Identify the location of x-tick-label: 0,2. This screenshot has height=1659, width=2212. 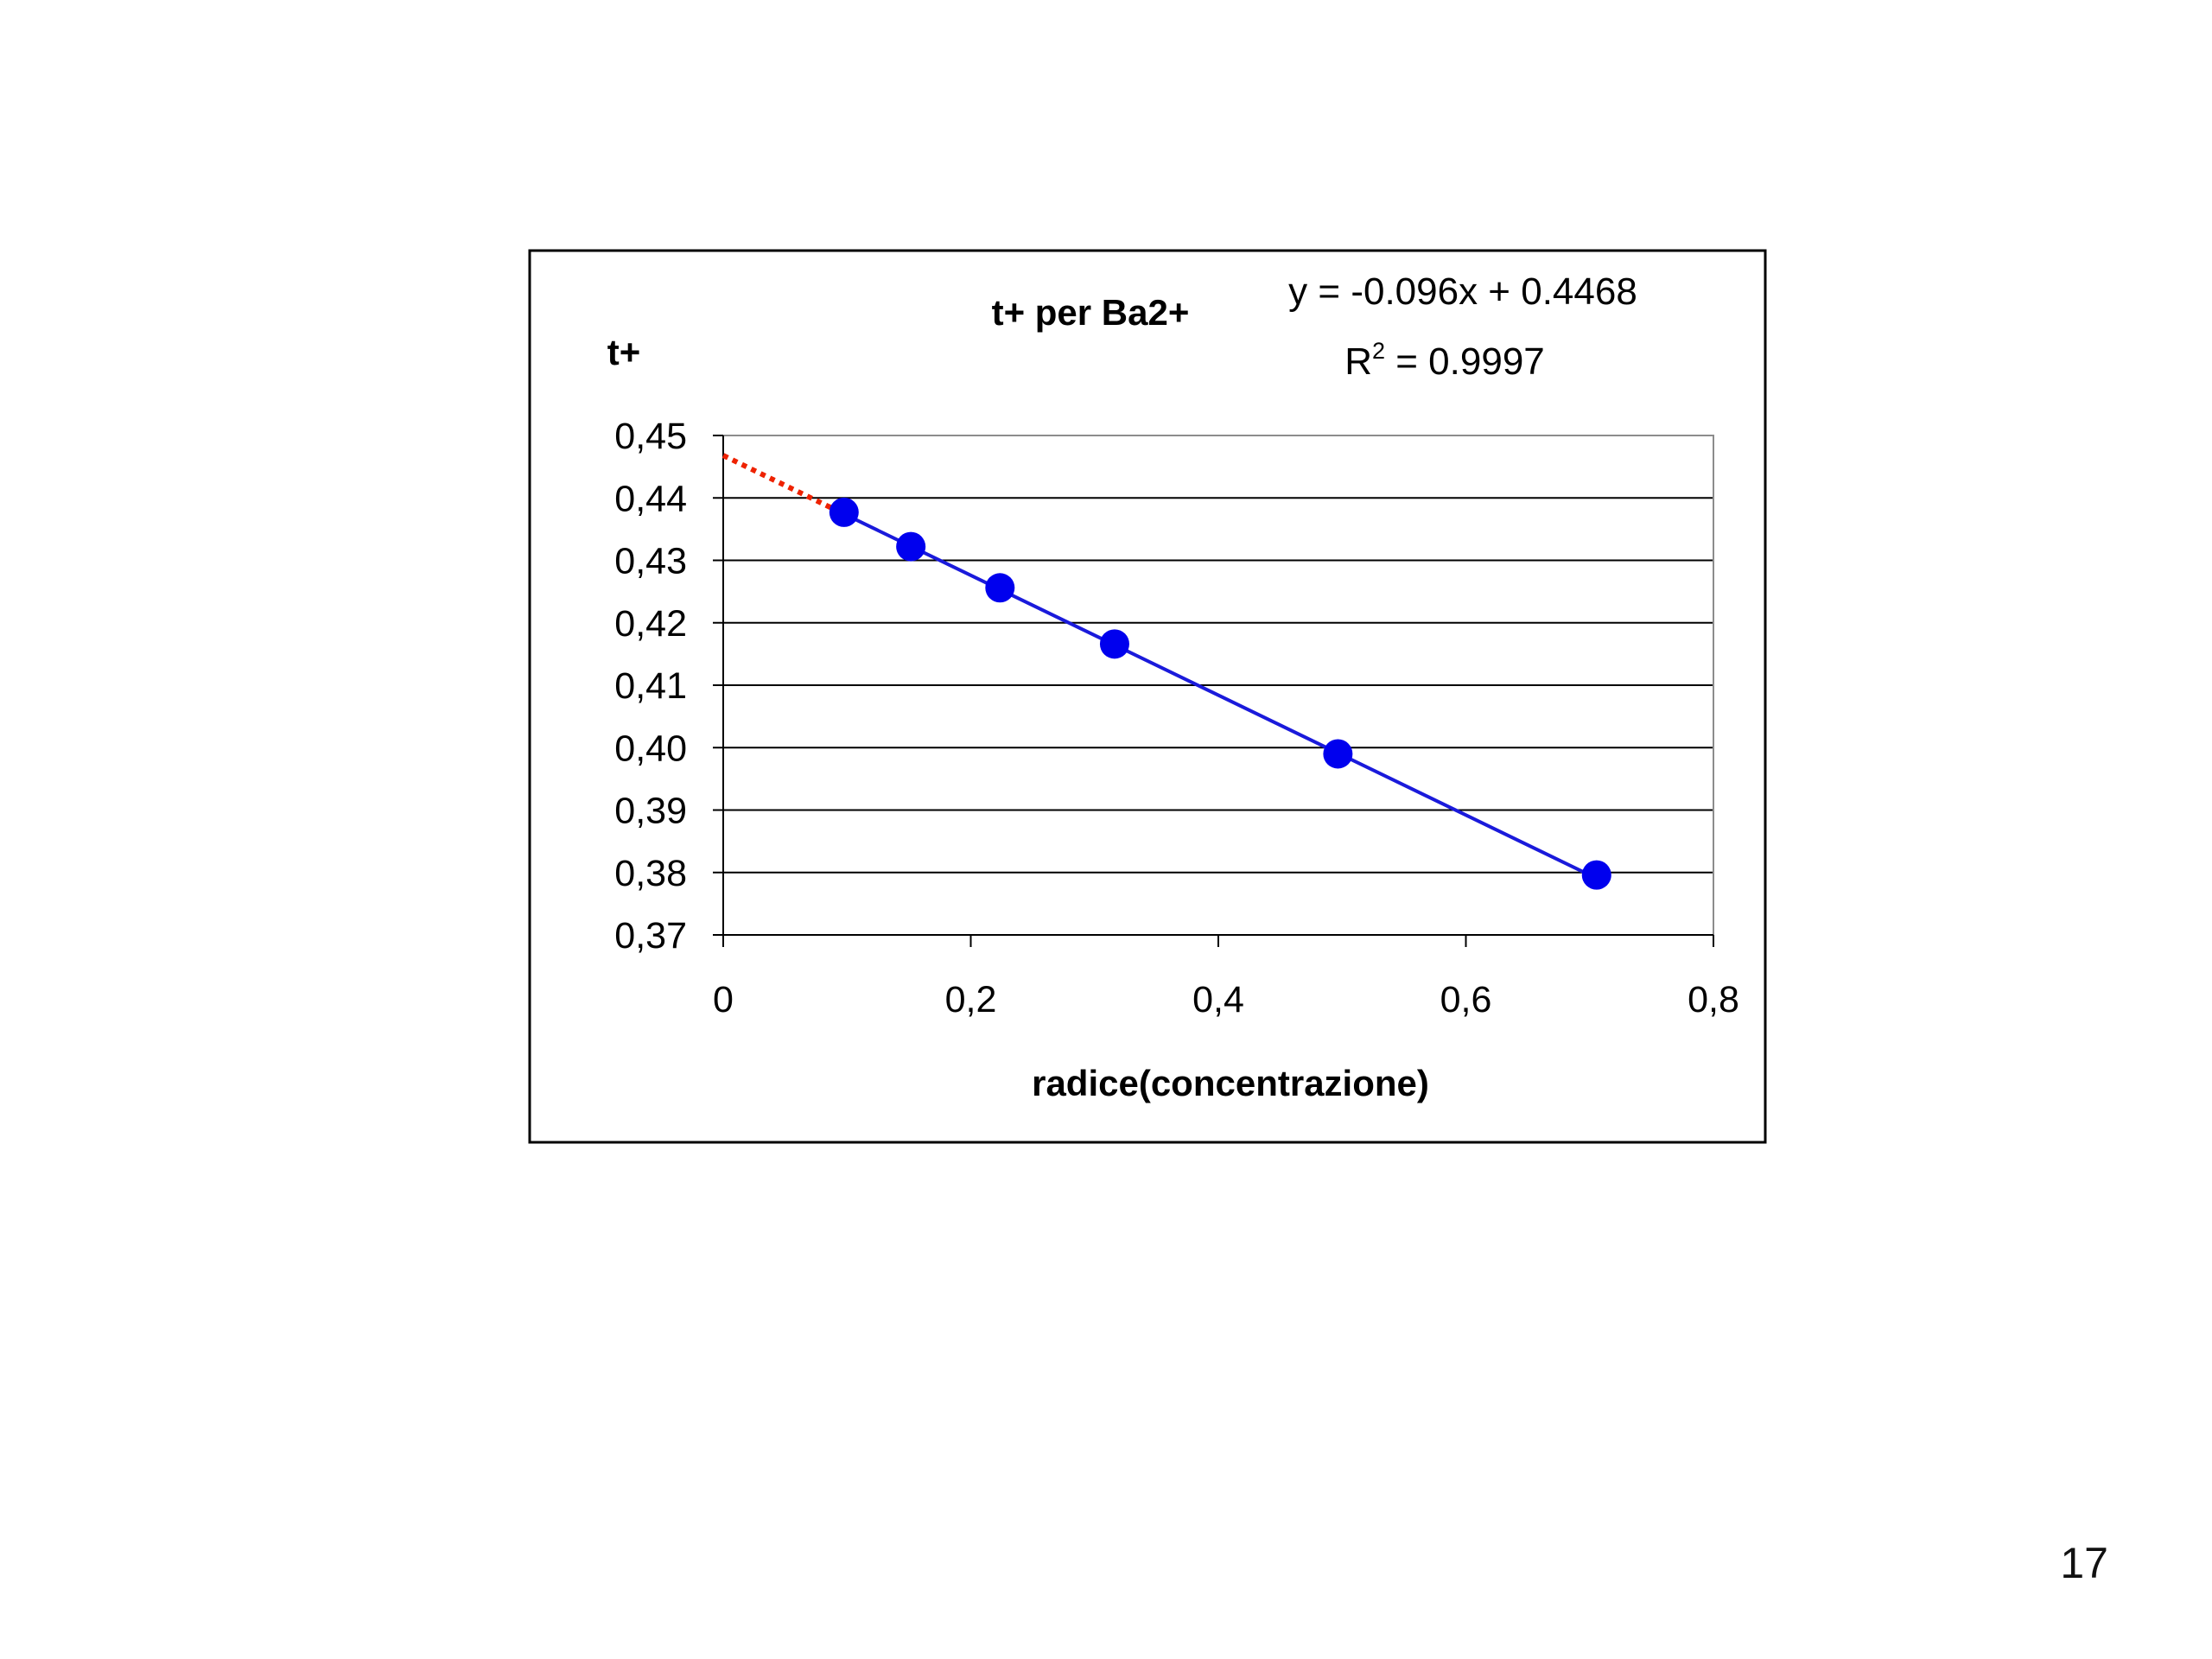
(971, 999).